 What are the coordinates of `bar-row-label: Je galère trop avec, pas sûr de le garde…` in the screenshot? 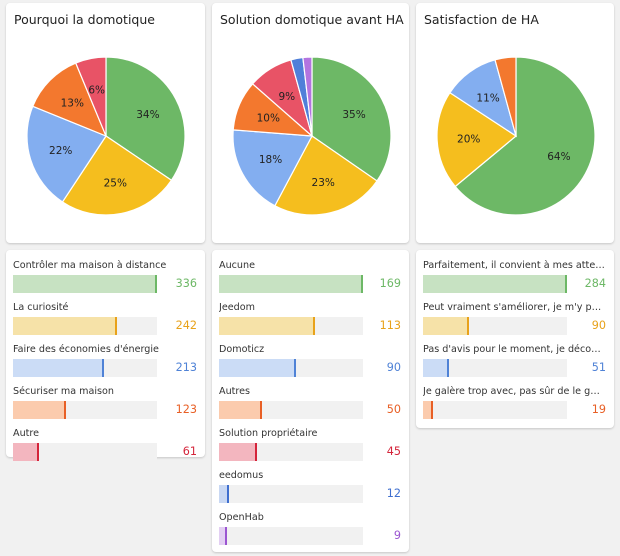 It's located at (514, 391).